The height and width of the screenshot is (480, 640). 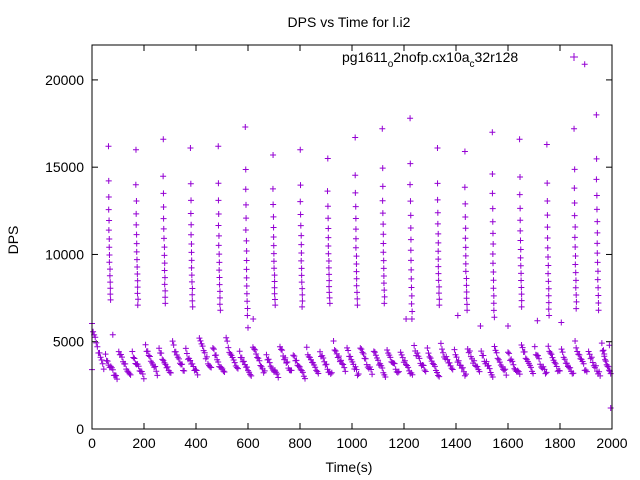 I want to click on legend-label-part: 2nofp.cx10a, so click(x=431, y=57).